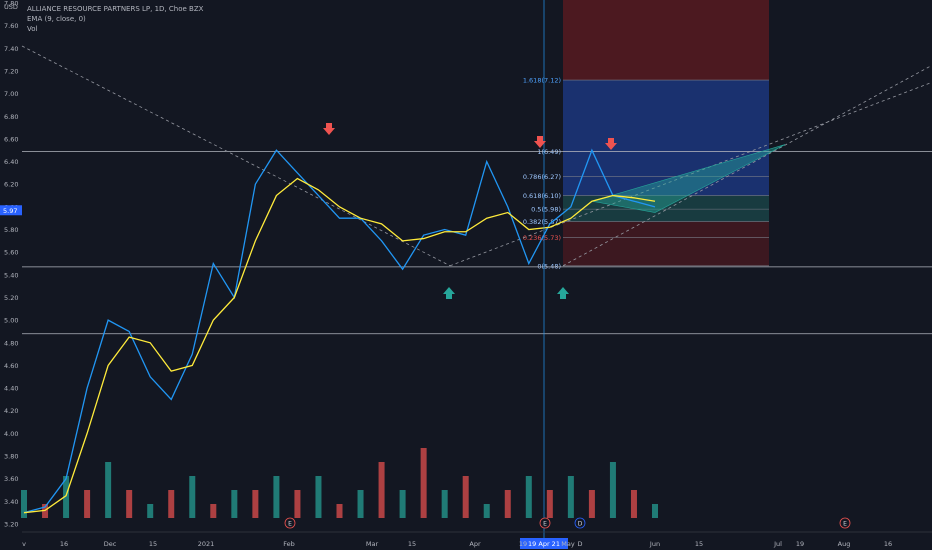 This screenshot has height=550, width=932. Describe the element at coordinates (11, 298) in the screenshot. I see `price-tick-label: 5.20` at that location.